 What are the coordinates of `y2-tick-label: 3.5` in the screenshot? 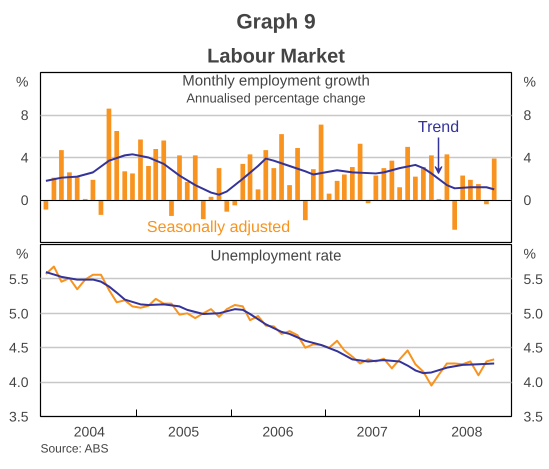 It's located at (534, 416).